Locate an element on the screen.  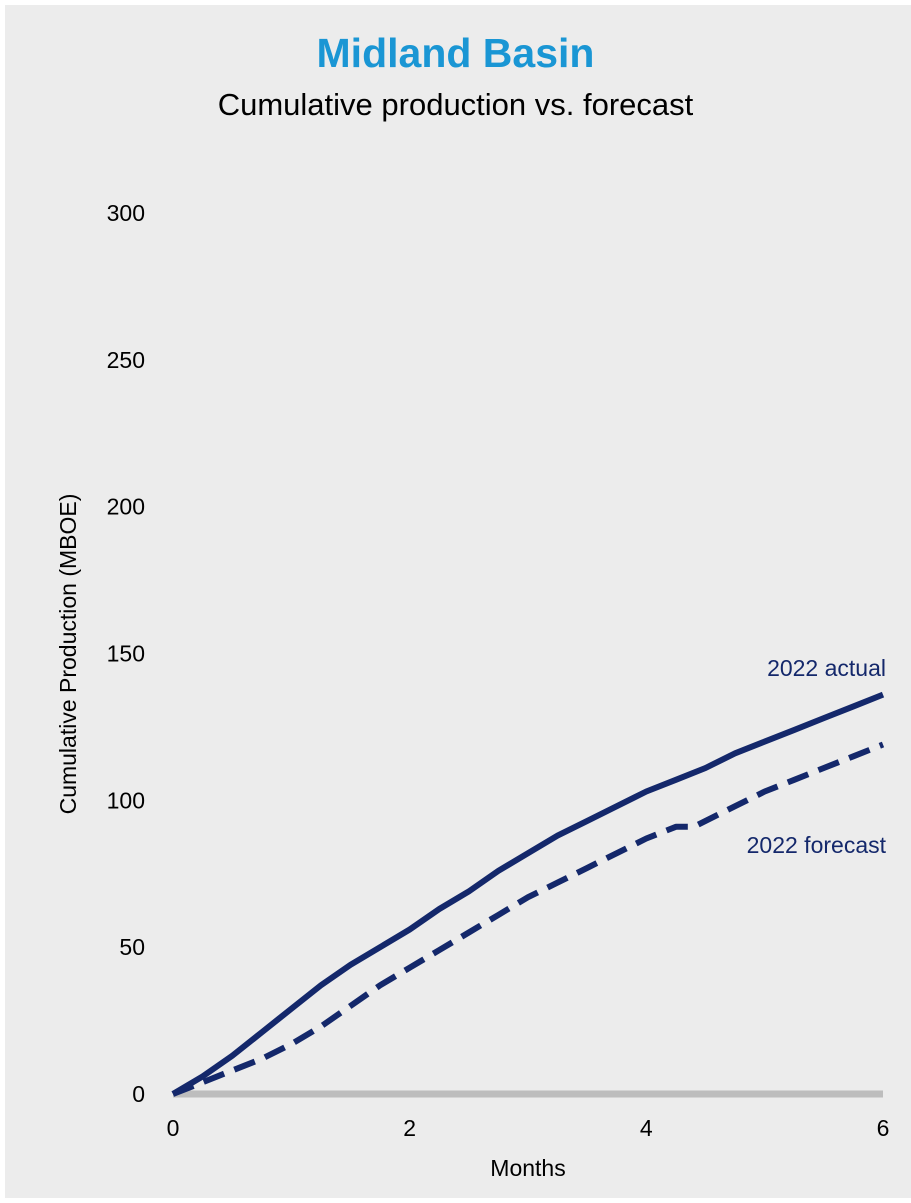
y-tick-label: 150 is located at coordinates (126, 654).